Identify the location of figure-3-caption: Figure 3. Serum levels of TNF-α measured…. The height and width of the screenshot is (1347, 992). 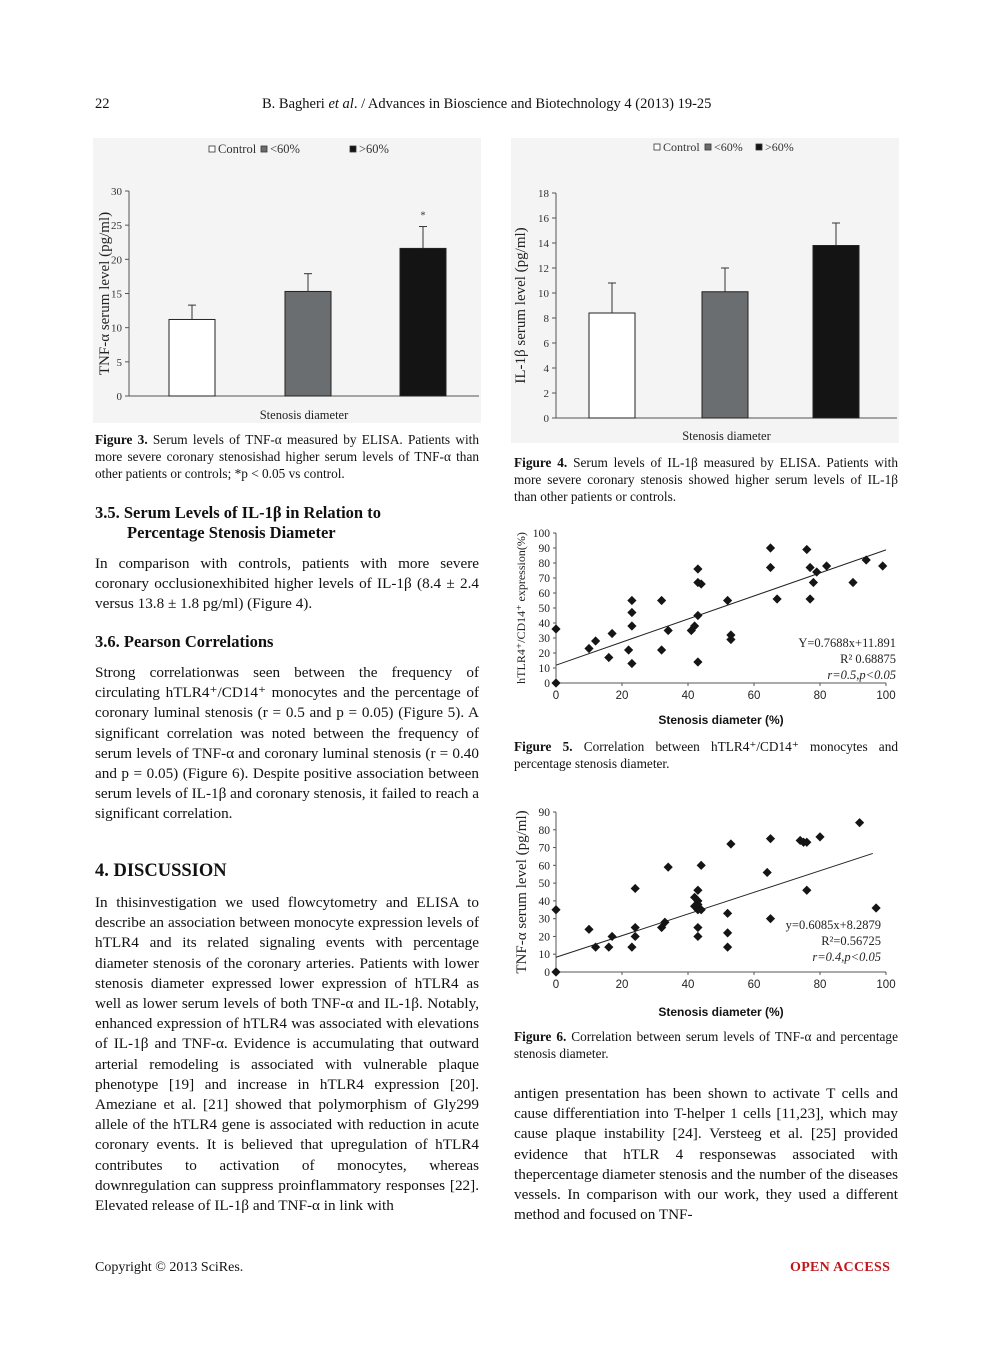
(287, 456).